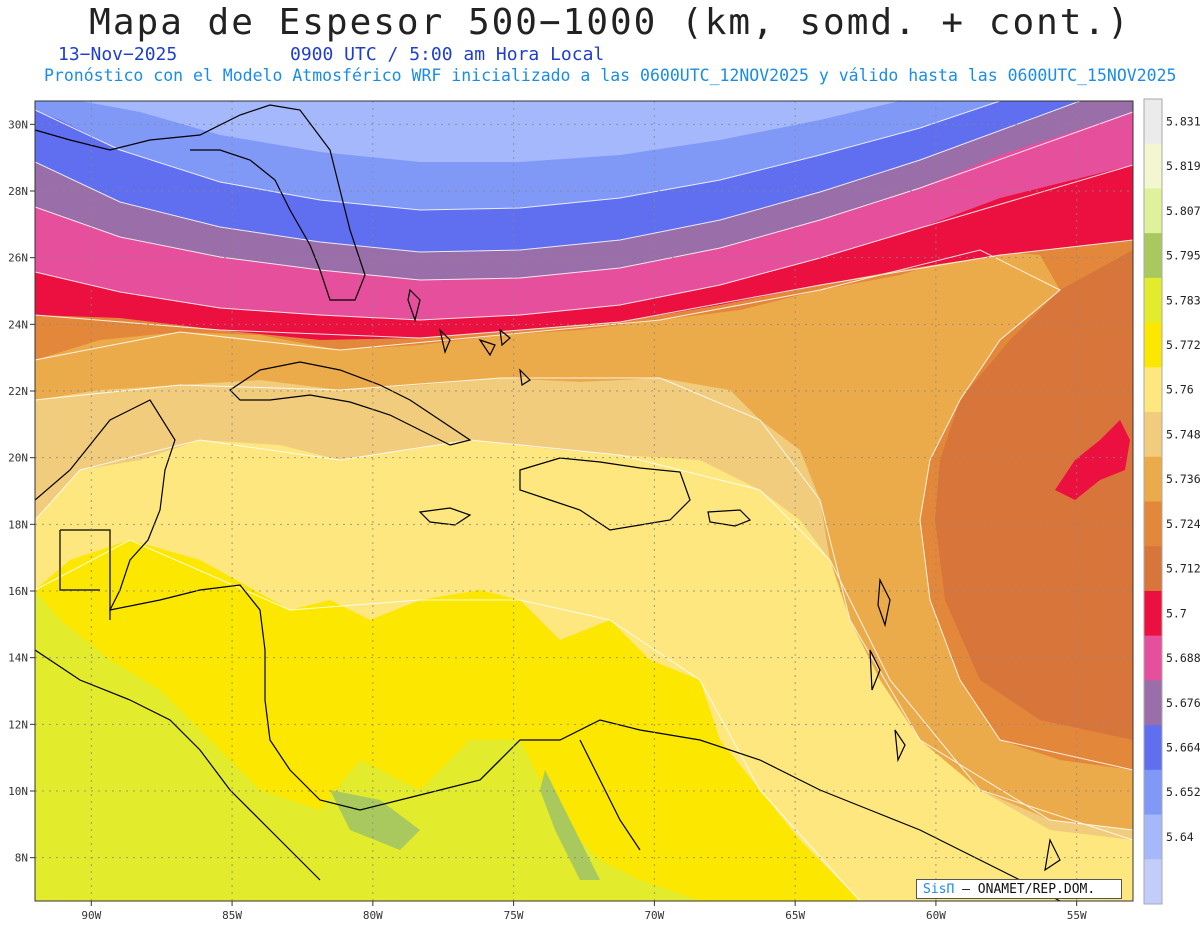 The image size is (1200, 927). Describe the element at coordinates (1183, 434) in the screenshot. I see `legend-label: 5.748` at that location.